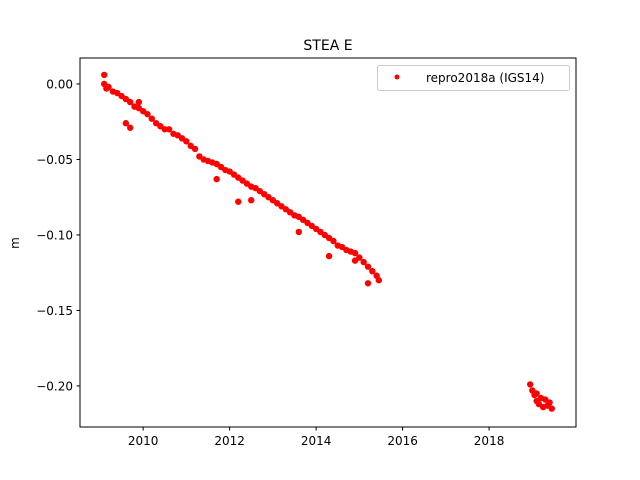 Image resolution: width=640 pixels, height=480 pixels. What do you see at coordinates (327, 46) in the screenshot?
I see `chart-title: STEA E` at bounding box center [327, 46].